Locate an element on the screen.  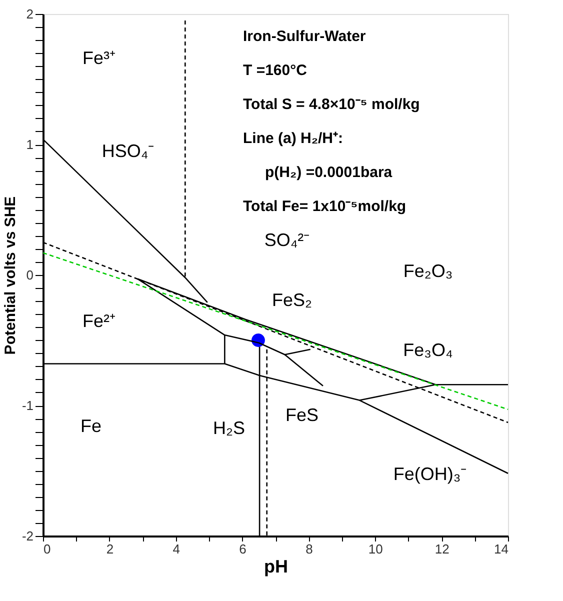
x-tick-label: 2 is located at coordinates (110, 549).